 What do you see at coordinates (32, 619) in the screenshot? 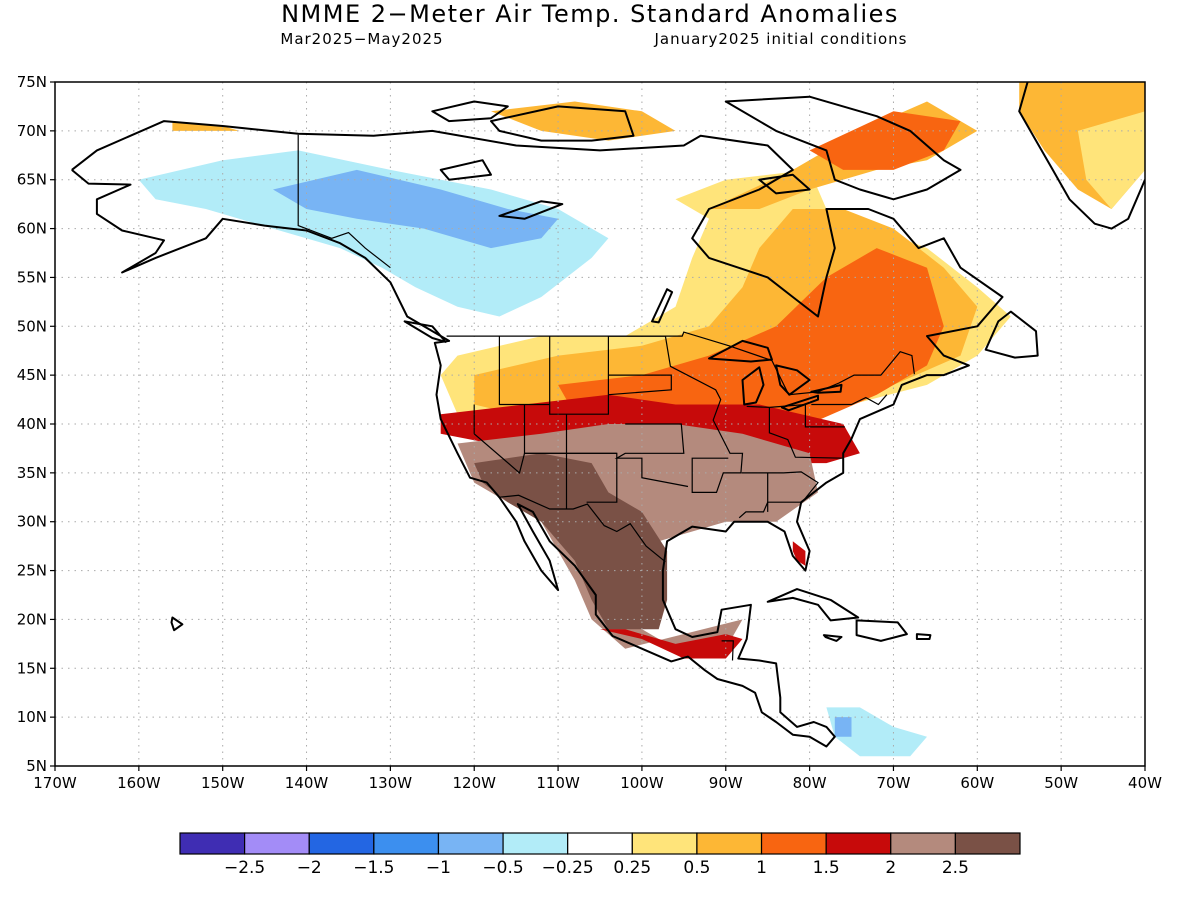
I see `lat-tick-label: 20N` at bounding box center [32, 619].